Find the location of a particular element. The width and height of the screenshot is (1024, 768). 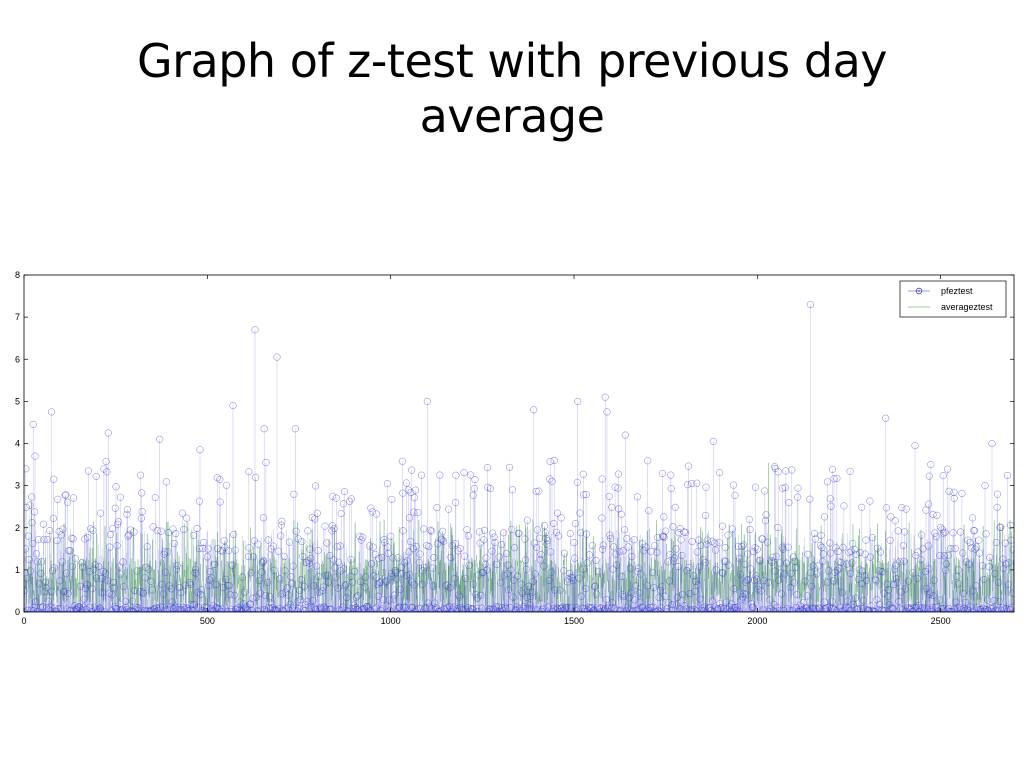

y-tick-label: 6 is located at coordinates (17, 359).